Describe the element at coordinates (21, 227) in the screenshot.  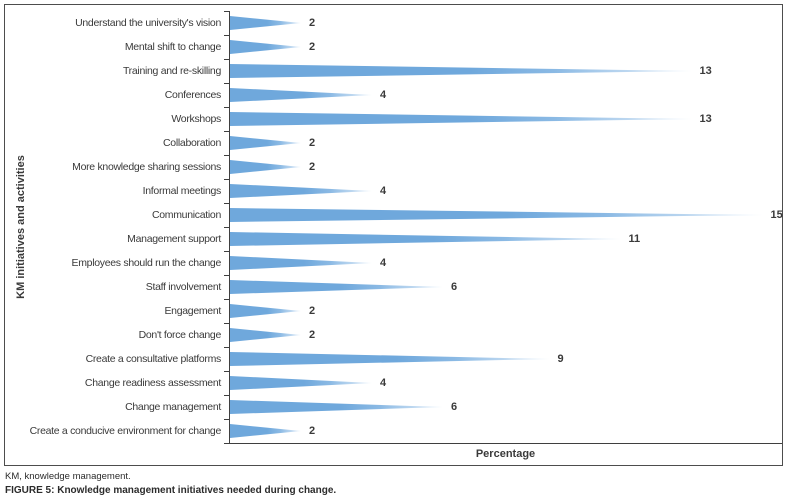
I see `y-axis-title: KM initiatives and activities` at that location.